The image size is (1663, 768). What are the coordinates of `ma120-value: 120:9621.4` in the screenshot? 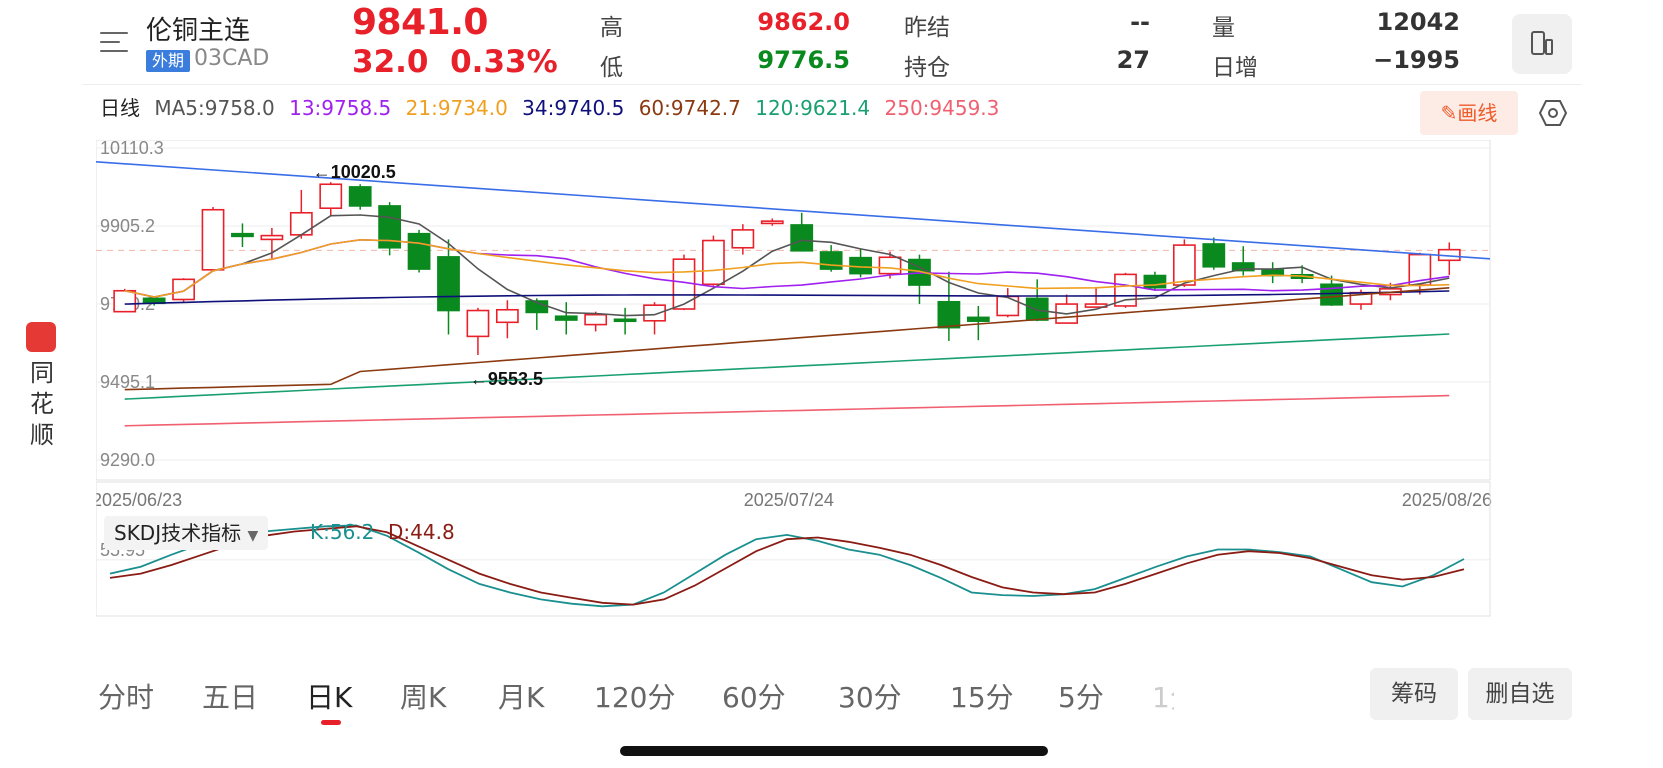 It's located at (813, 108).